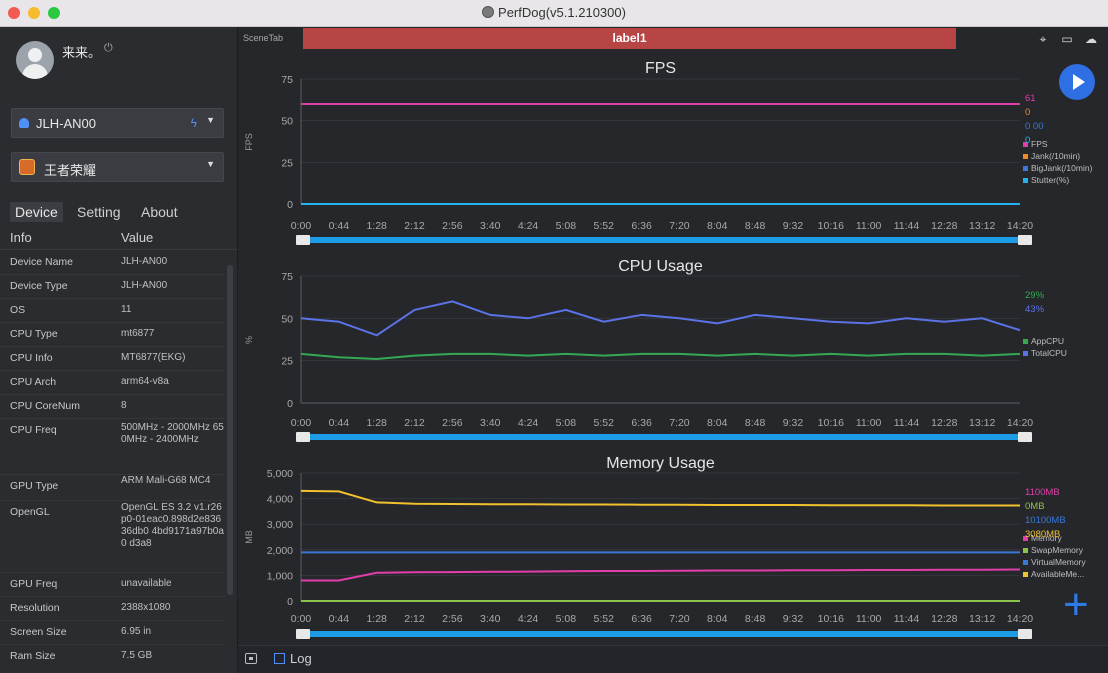  I want to click on window-titlebar: PerfDog(v5.1.210300), so click(554, 13).